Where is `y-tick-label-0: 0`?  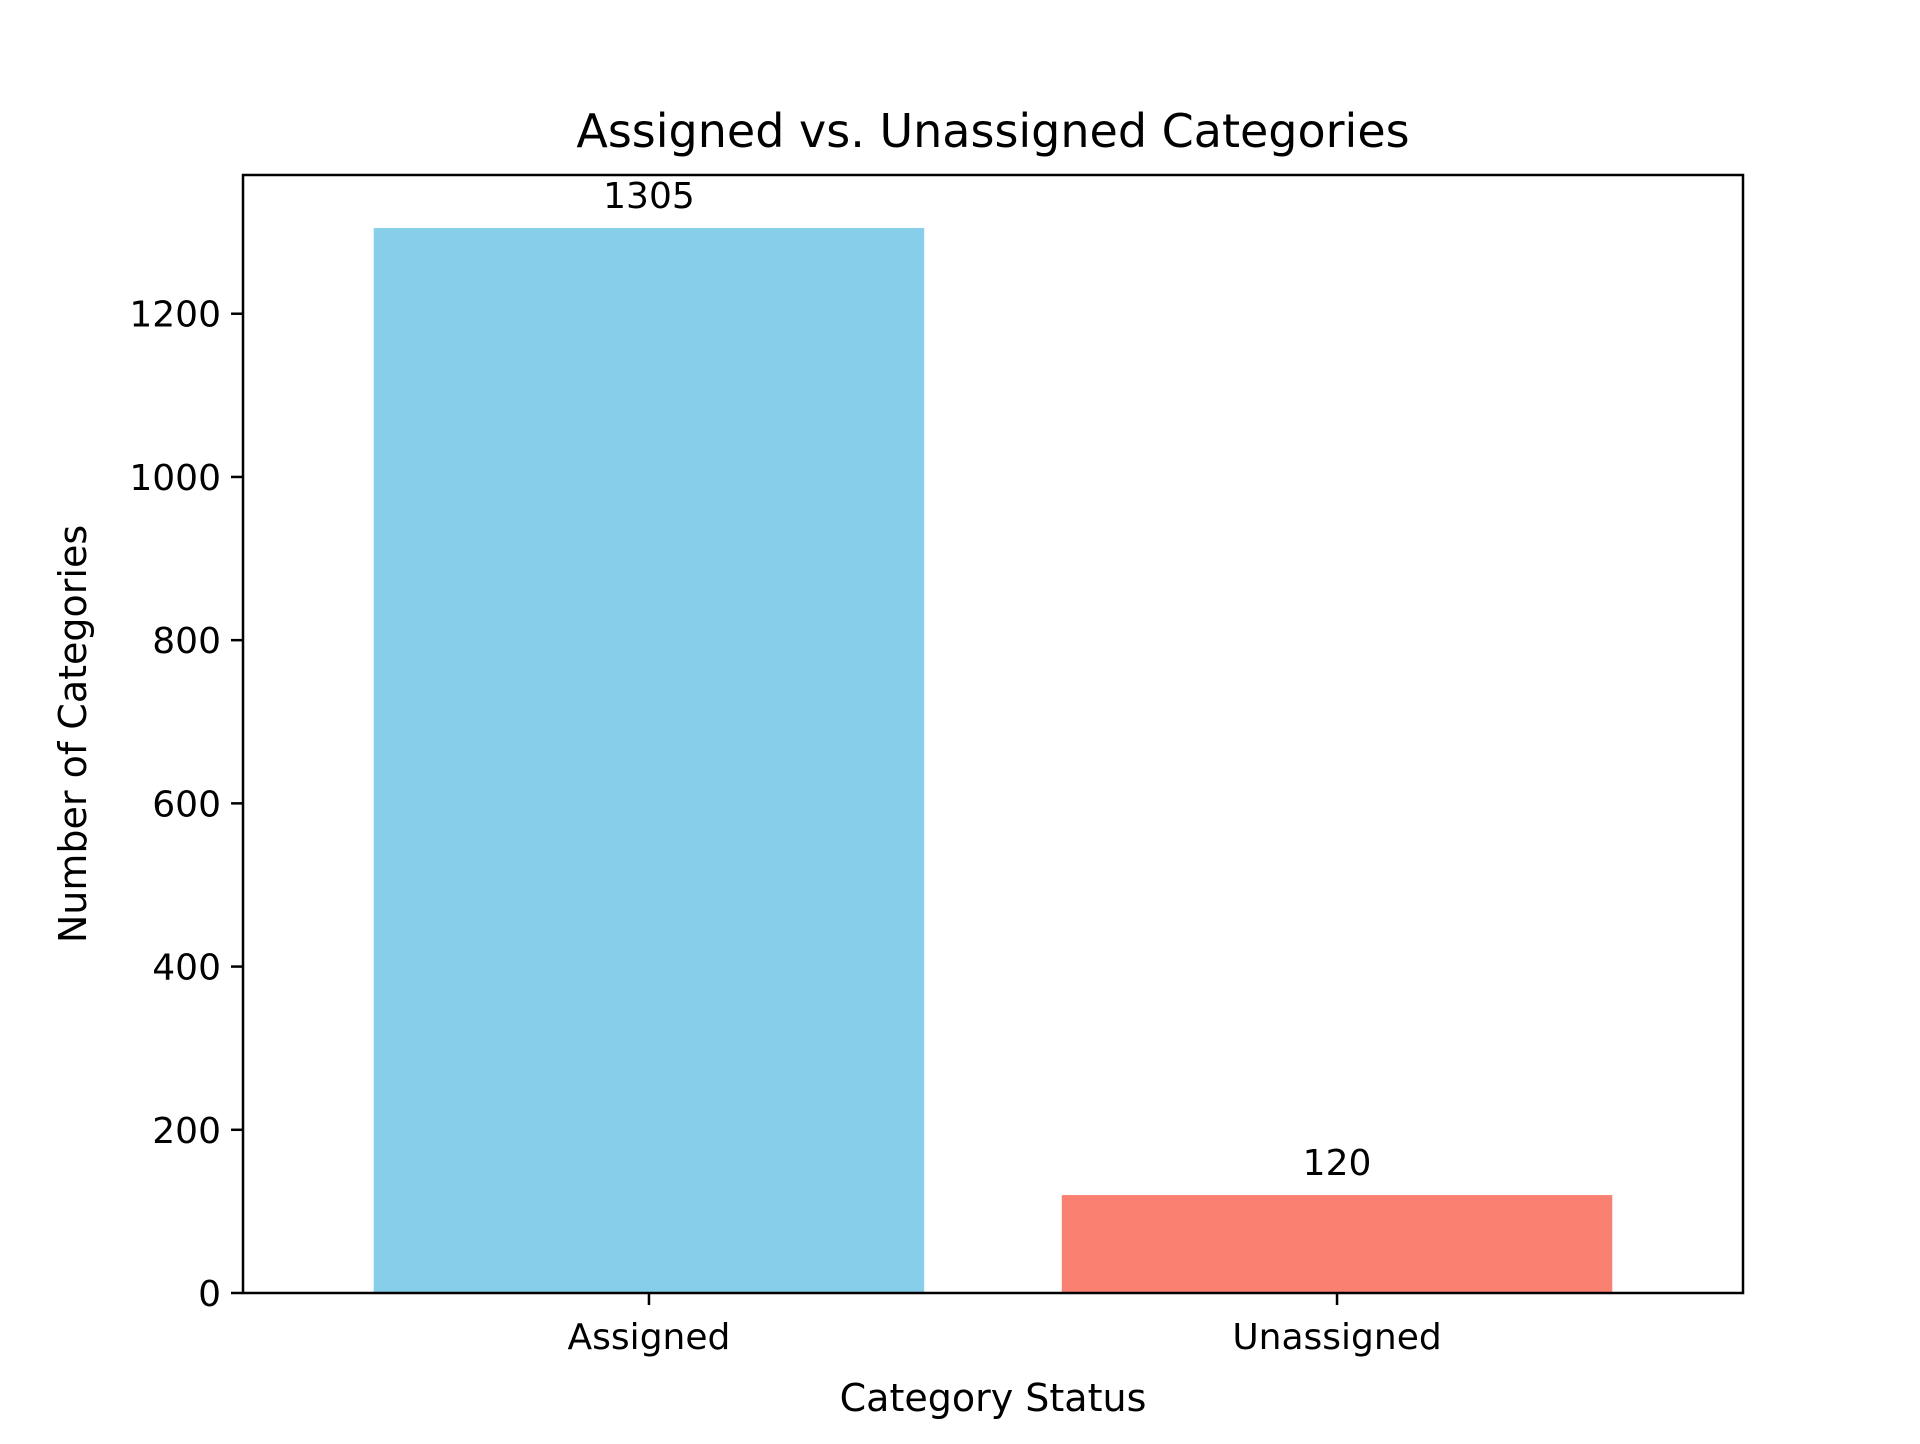 y-tick-label-0: 0 is located at coordinates (209, 1294).